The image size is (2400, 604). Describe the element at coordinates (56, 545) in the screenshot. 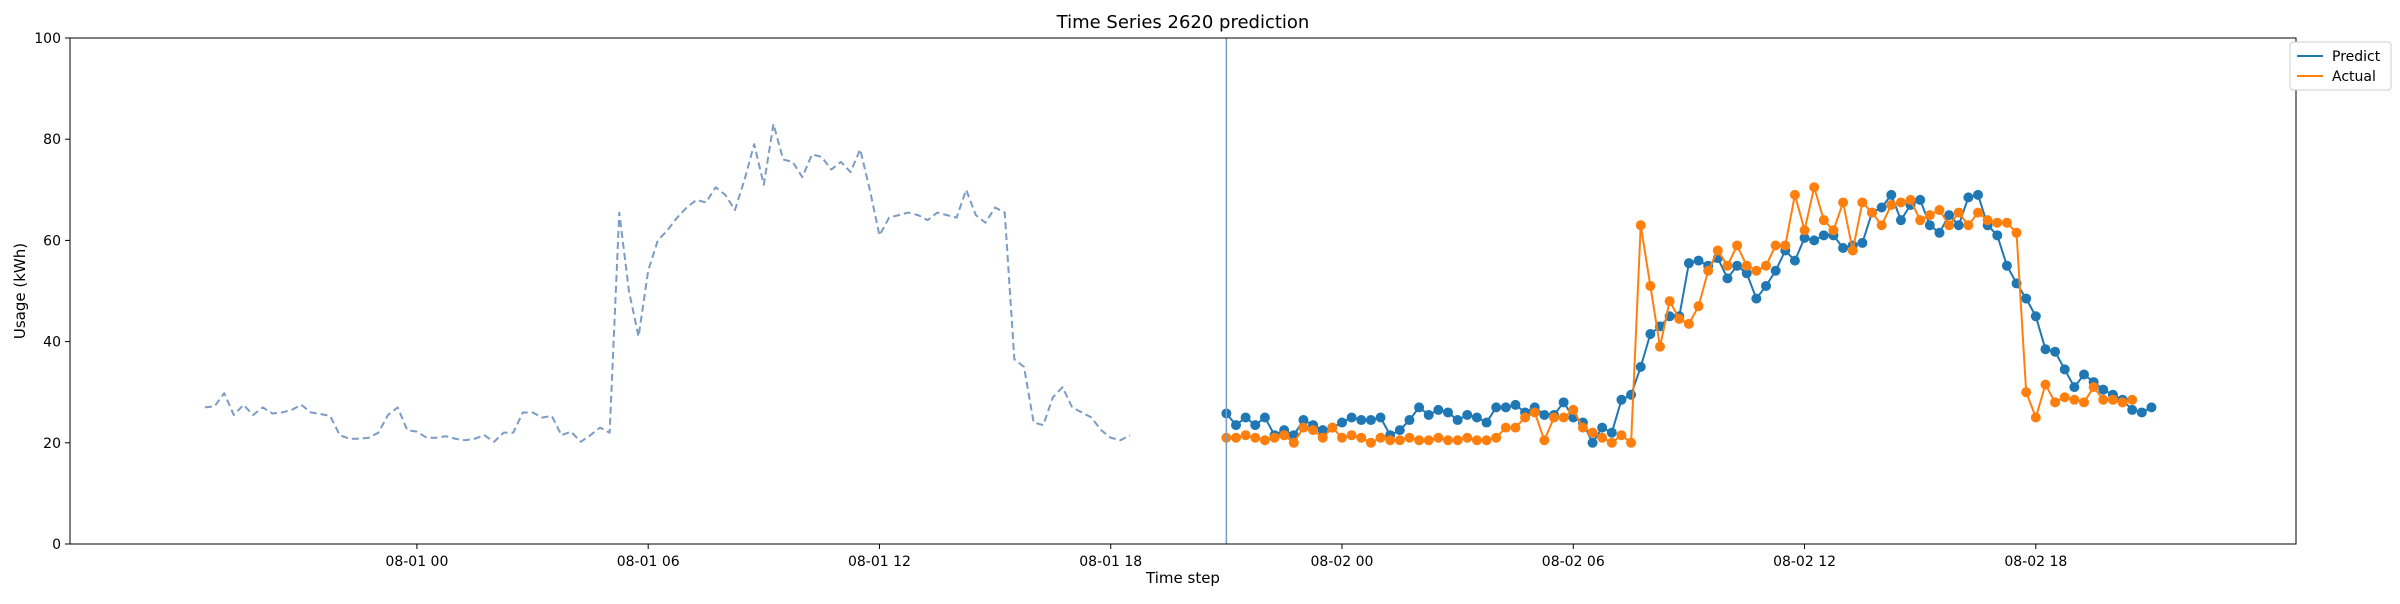

I see `y-tick-label: 0` at that location.